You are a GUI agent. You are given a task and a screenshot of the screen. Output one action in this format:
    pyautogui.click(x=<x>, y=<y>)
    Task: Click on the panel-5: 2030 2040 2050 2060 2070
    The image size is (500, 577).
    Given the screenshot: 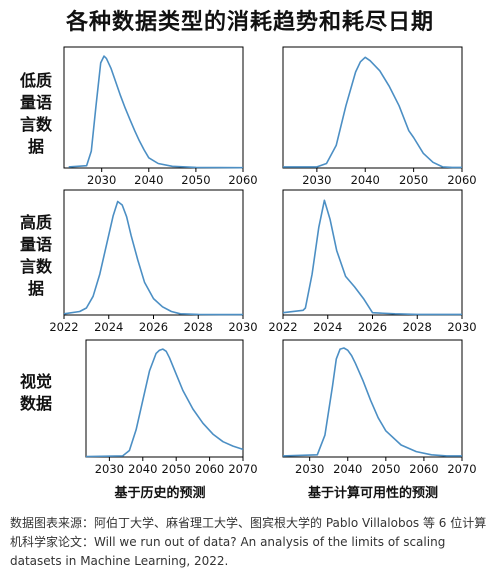 What is the action you would take?
    pyautogui.click(x=171, y=407)
    